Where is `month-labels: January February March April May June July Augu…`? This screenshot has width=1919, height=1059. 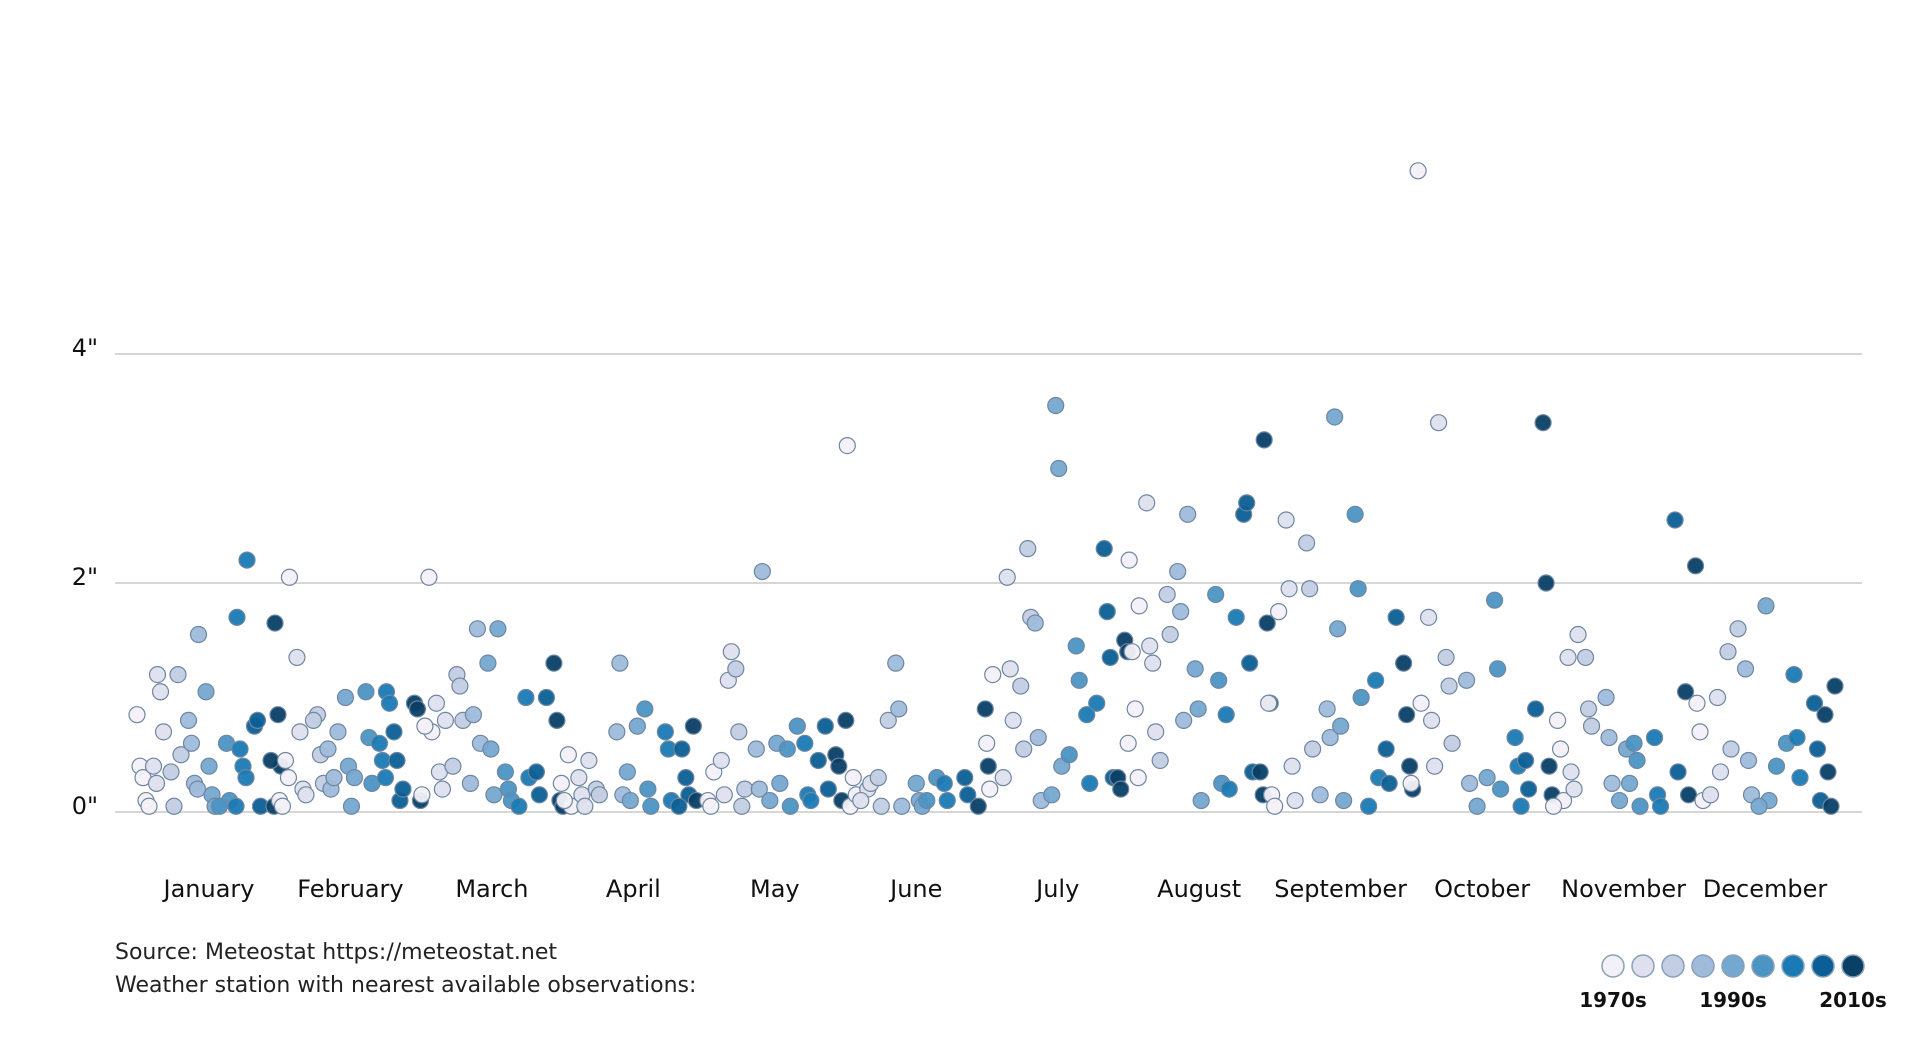 month-labels: January February March April May June July Augu… is located at coordinates (995, 889).